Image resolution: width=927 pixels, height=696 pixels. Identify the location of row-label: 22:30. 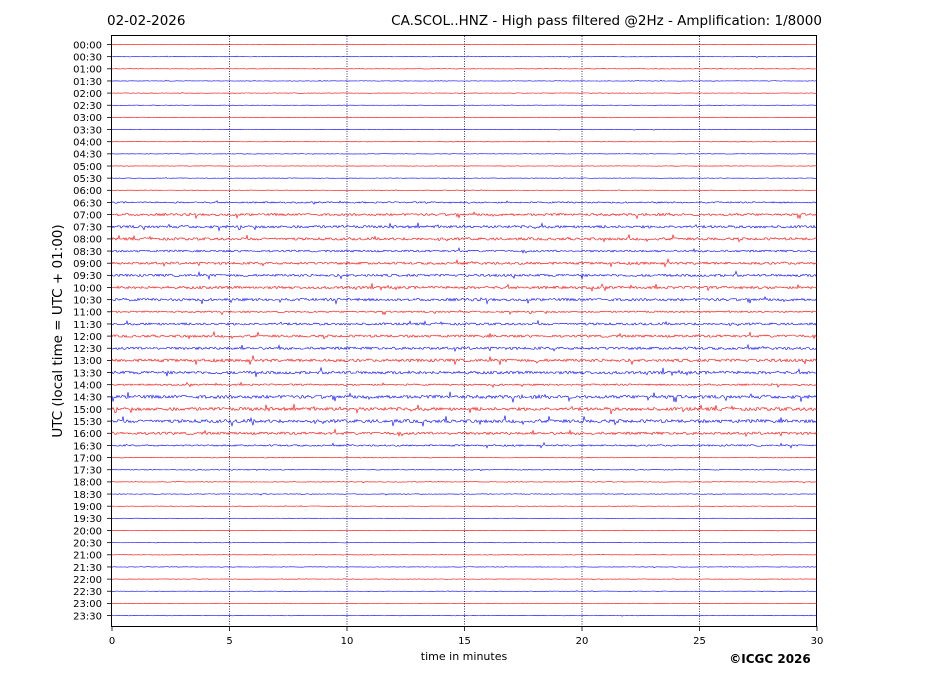
(87, 592).